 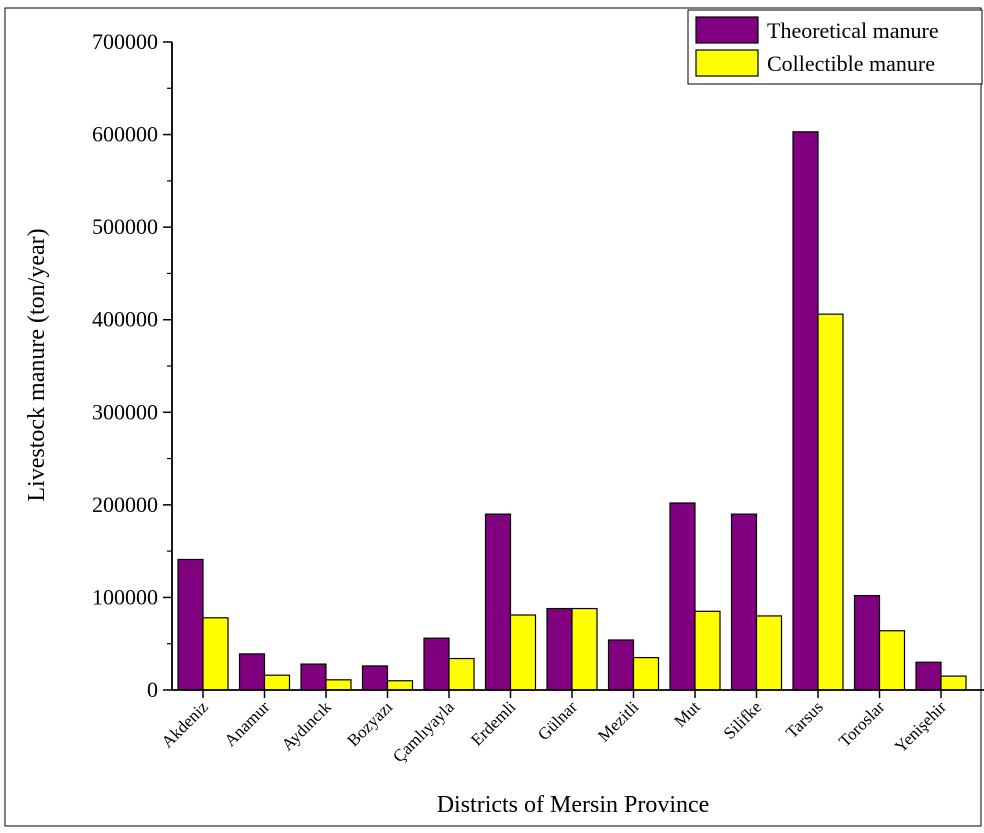 I want to click on y-tick-label: 0, so click(x=152, y=689).